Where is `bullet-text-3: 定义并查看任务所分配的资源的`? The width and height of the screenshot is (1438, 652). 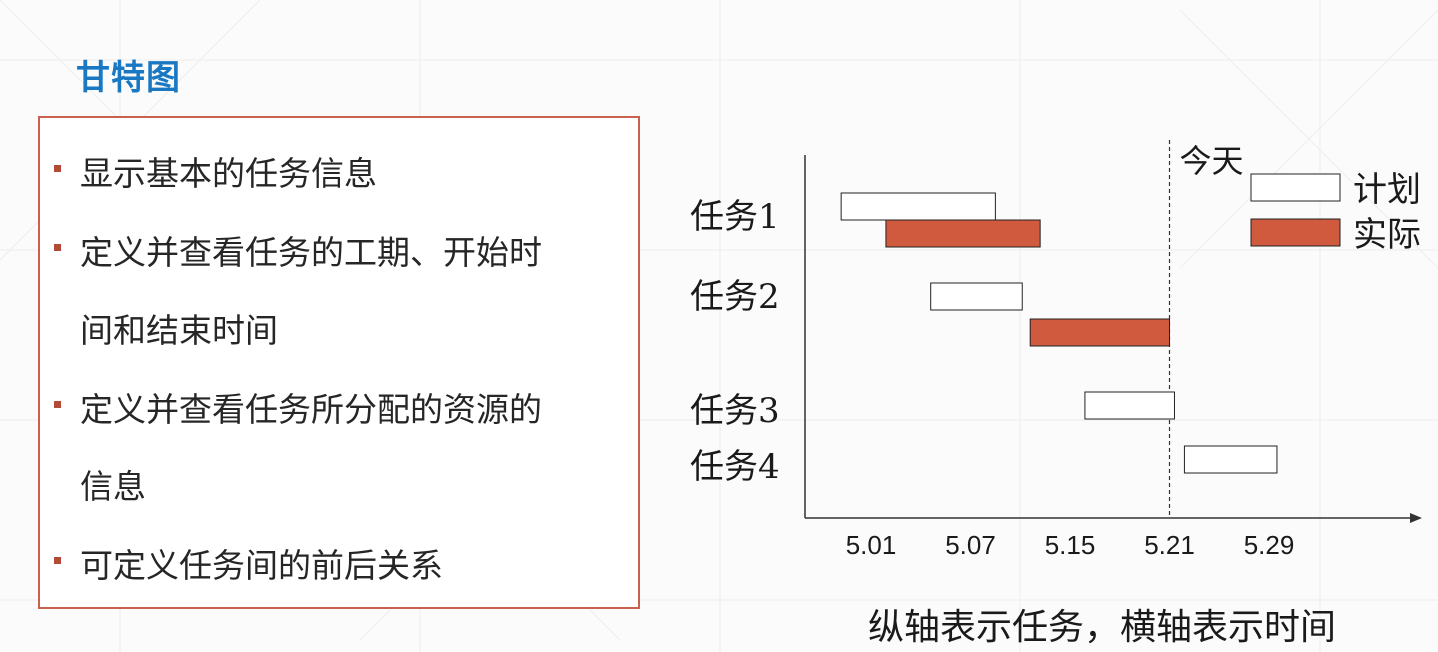 bullet-text-3: 定义并查看任务所分配的资源的 is located at coordinates (311, 409).